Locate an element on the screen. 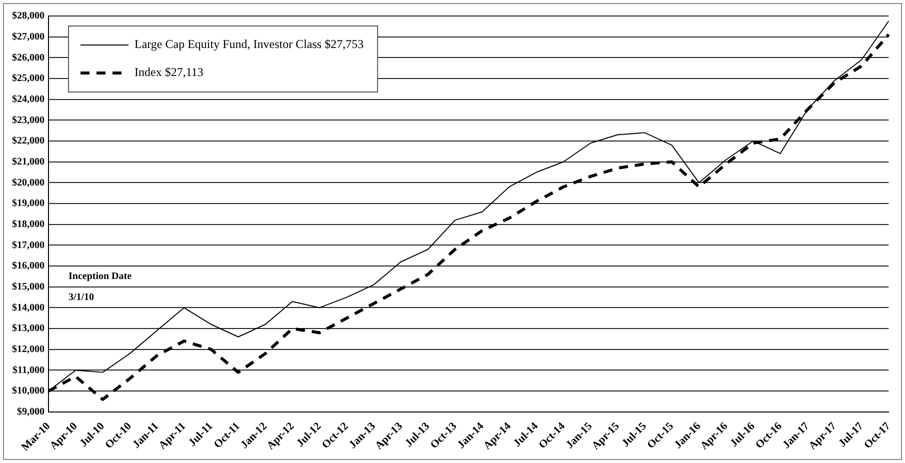  y-tick-label: $21,000 is located at coordinates (28, 162).